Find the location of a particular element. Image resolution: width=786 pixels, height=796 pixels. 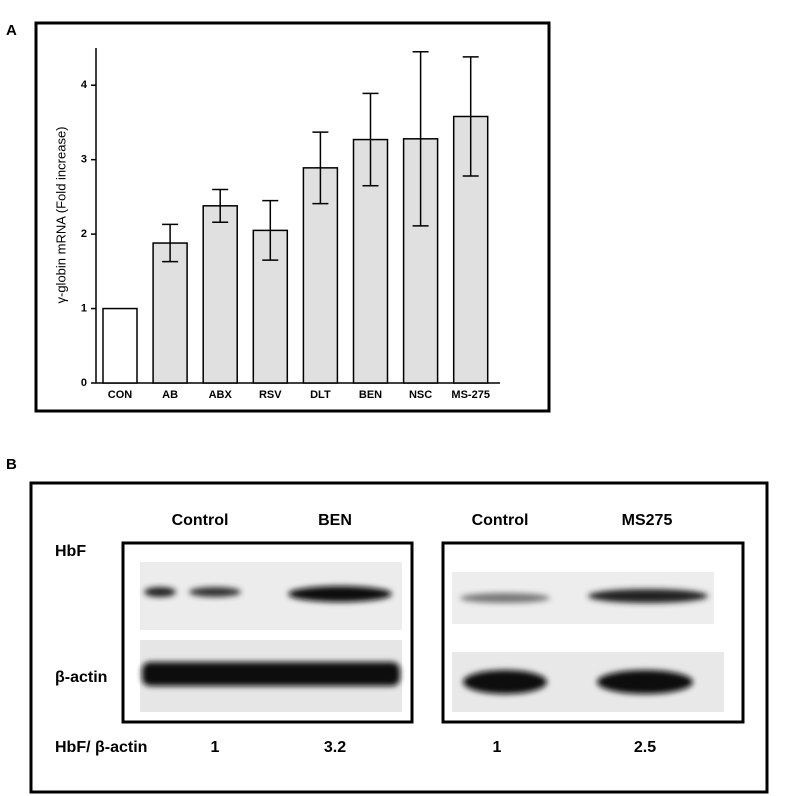

y-tick-label: 1 is located at coordinates (84, 308).